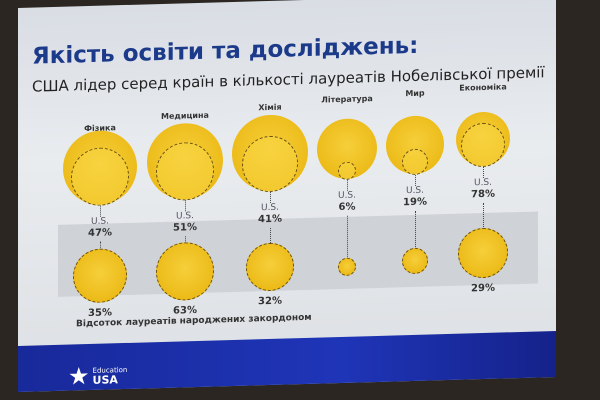  What do you see at coordinates (483, 288) in the screenshot?
I see `foreign-born-percent: 29%` at bounding box center [483, 288].